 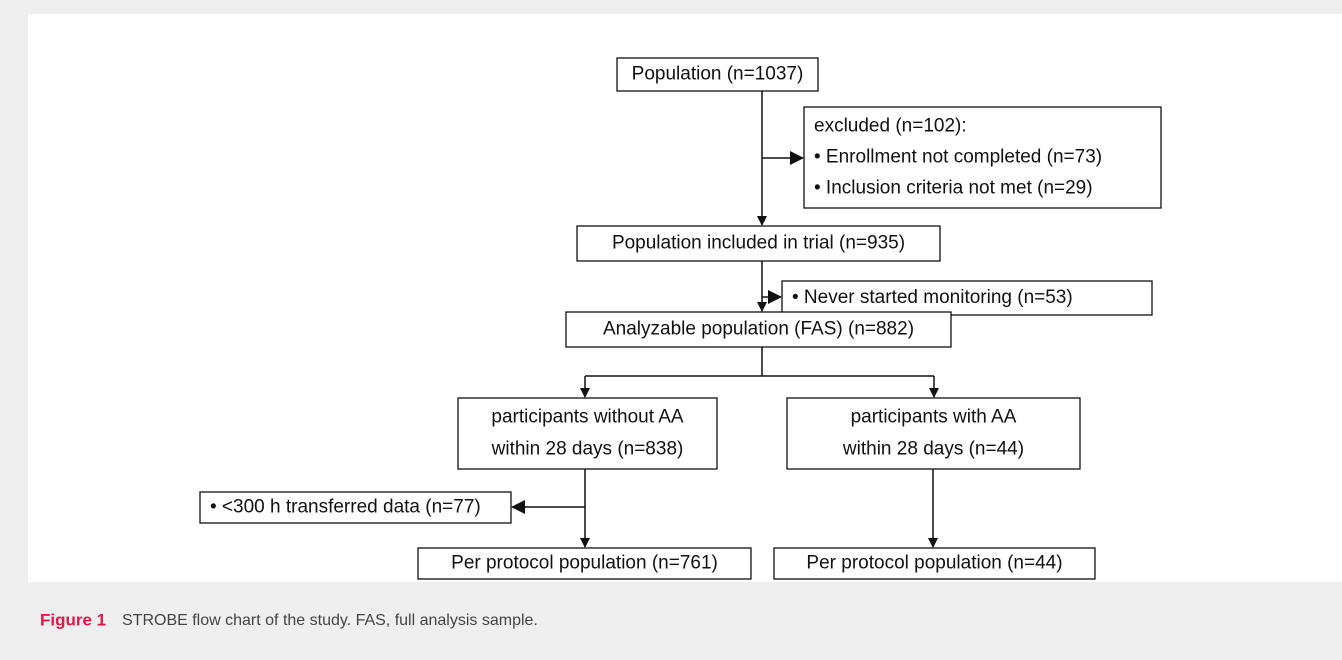 I want to click on flow-node: • <300 h transferred data (n=77), so click(x=355, y=507).